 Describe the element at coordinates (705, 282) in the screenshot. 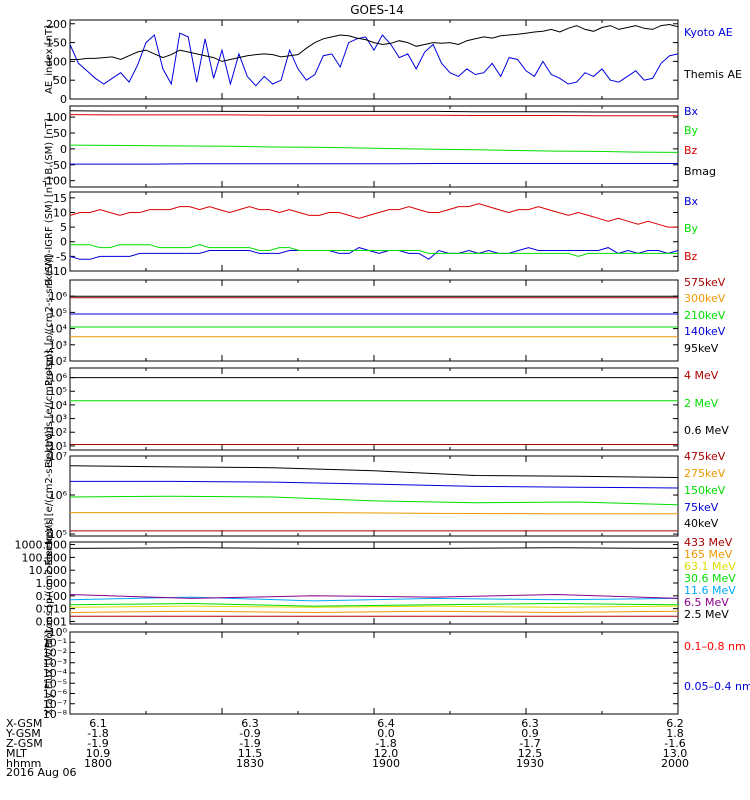

I see `legend-entry: 575keV` at that location.